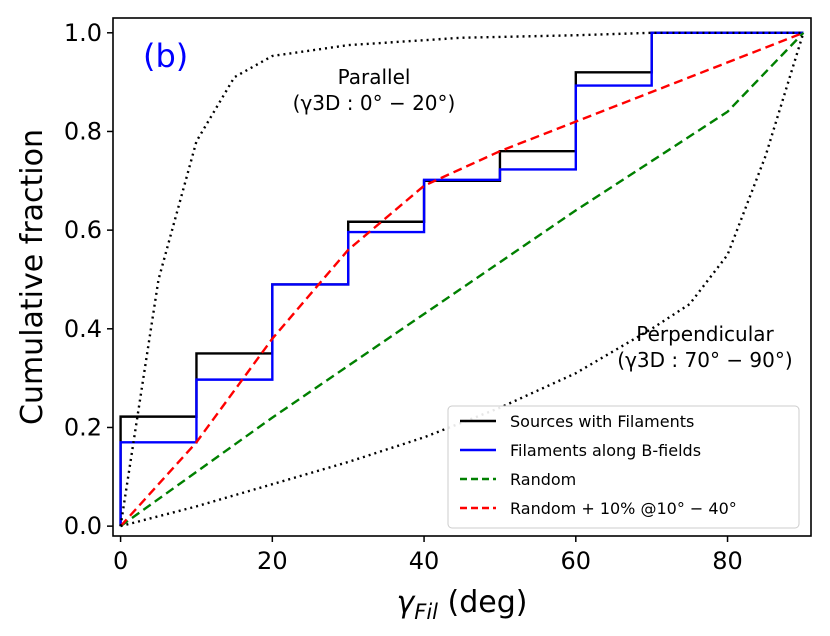 Image resolution: width=830 pixels, height=636 pixels. I want to click on y-tick-label: 0.2, so click(83, 427).